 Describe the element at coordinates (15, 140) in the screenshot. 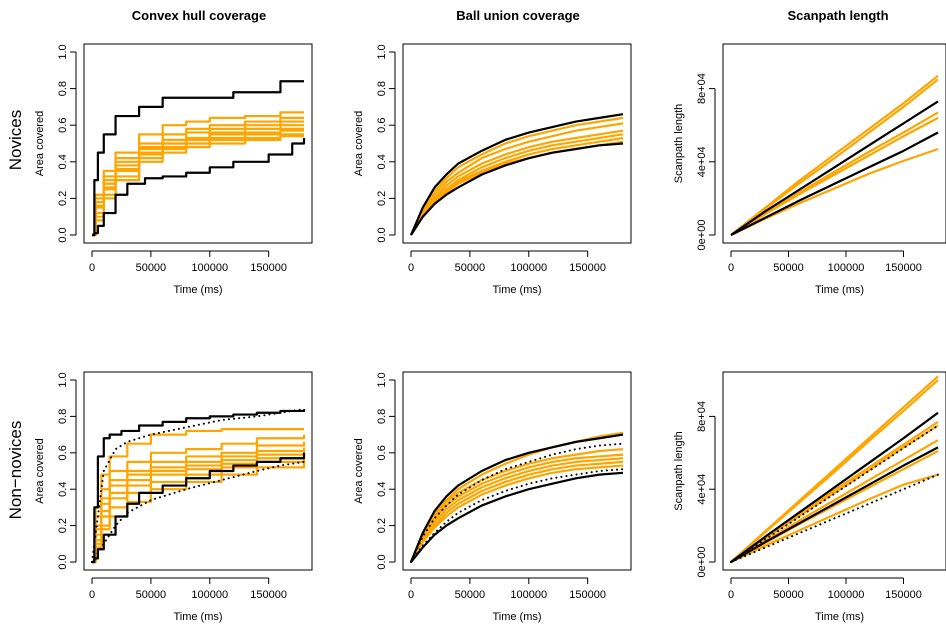

I see `row-label-novices: Novices` at that location.